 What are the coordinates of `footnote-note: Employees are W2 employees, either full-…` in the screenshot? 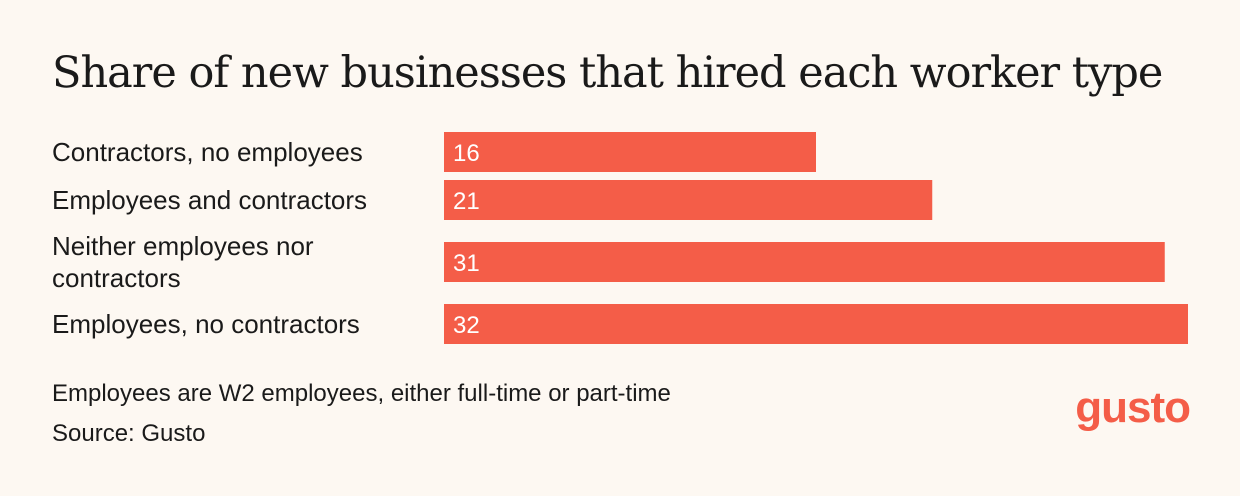 It's located at (361, 393).